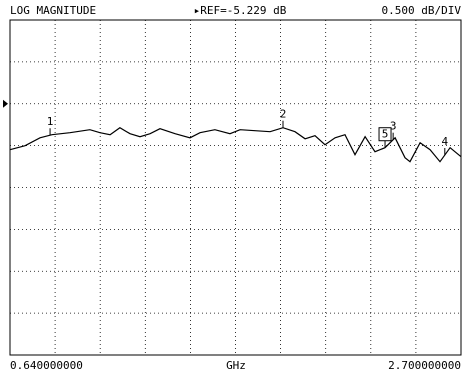 The height and width of the screenshot is (380, 463). What do you see at coordinates (53, 10) in the screenshot?
I see `chart-title: LOG MAGNITUDE` at bounding box center [53, 10].